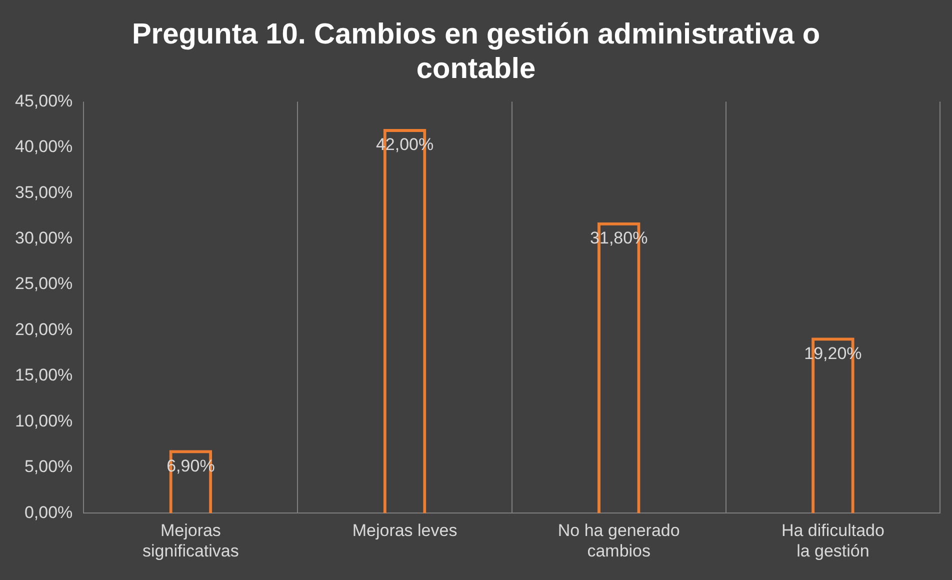 This screenshot has height=580, width=952. Describe the element at coordinates (48, 466) in the screenshot. I see `y-tick-label: 5,00%` at that location.